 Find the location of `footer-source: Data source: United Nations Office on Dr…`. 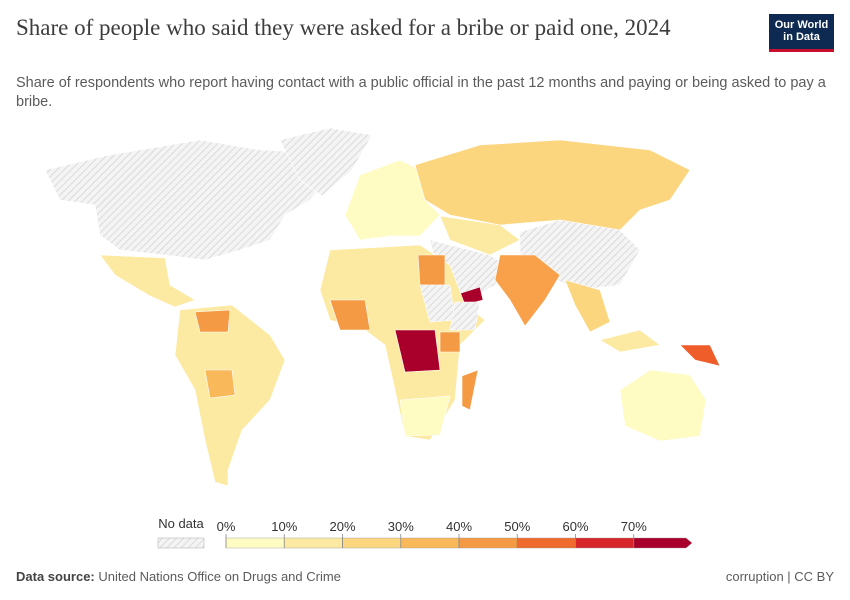

footer-source: Data source: United Nations Office on Dr… is located at coordinates (178, 576).